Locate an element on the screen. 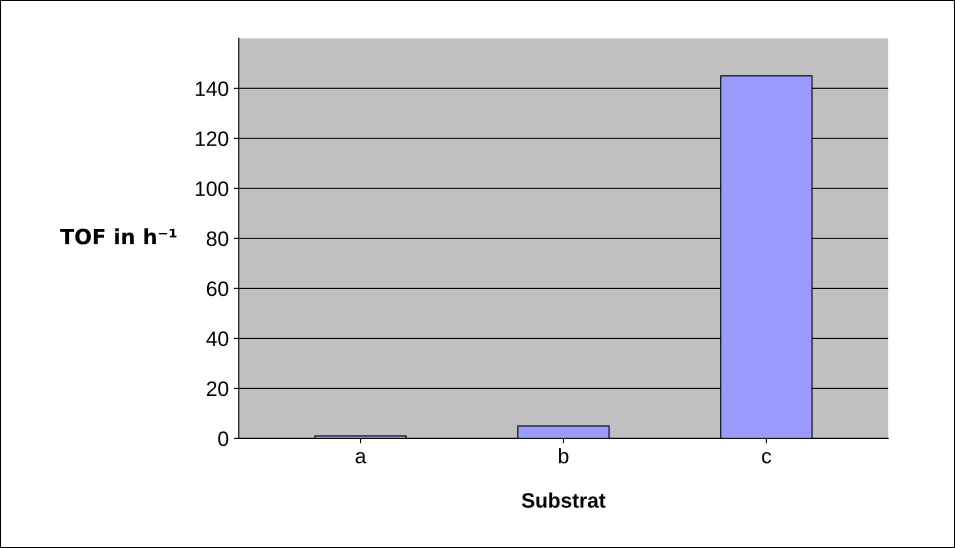 The height and width of the screenshot is (548, 955). y-axis-title: TOF in h⁻¹ is located at coordinates (118, 236).